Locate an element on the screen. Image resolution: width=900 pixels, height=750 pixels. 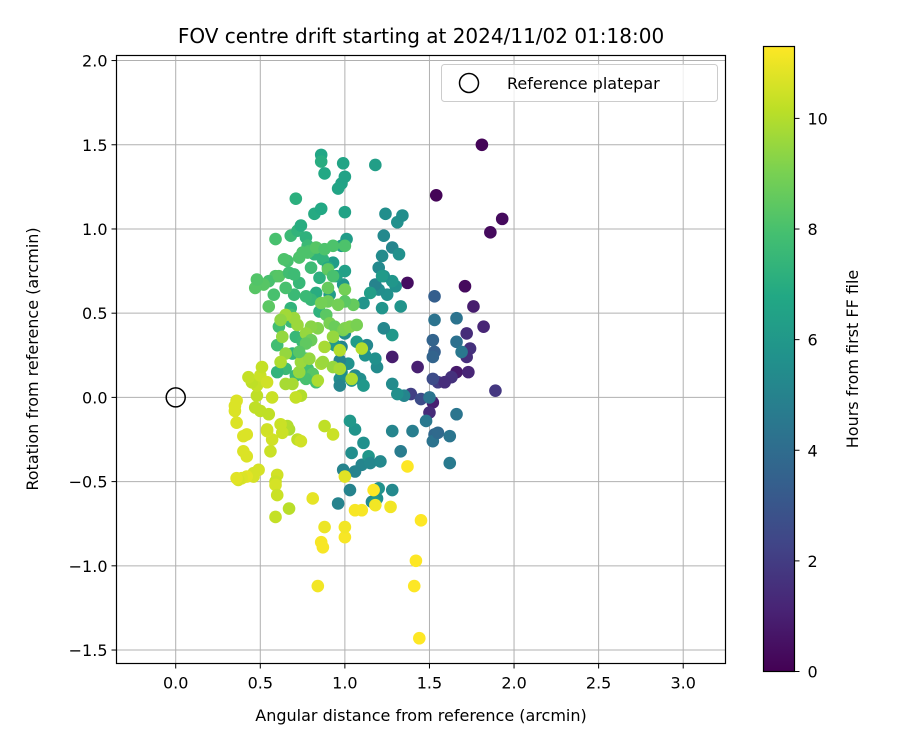
y-tick-label: 1.0 is located at coordinates (94, 229).